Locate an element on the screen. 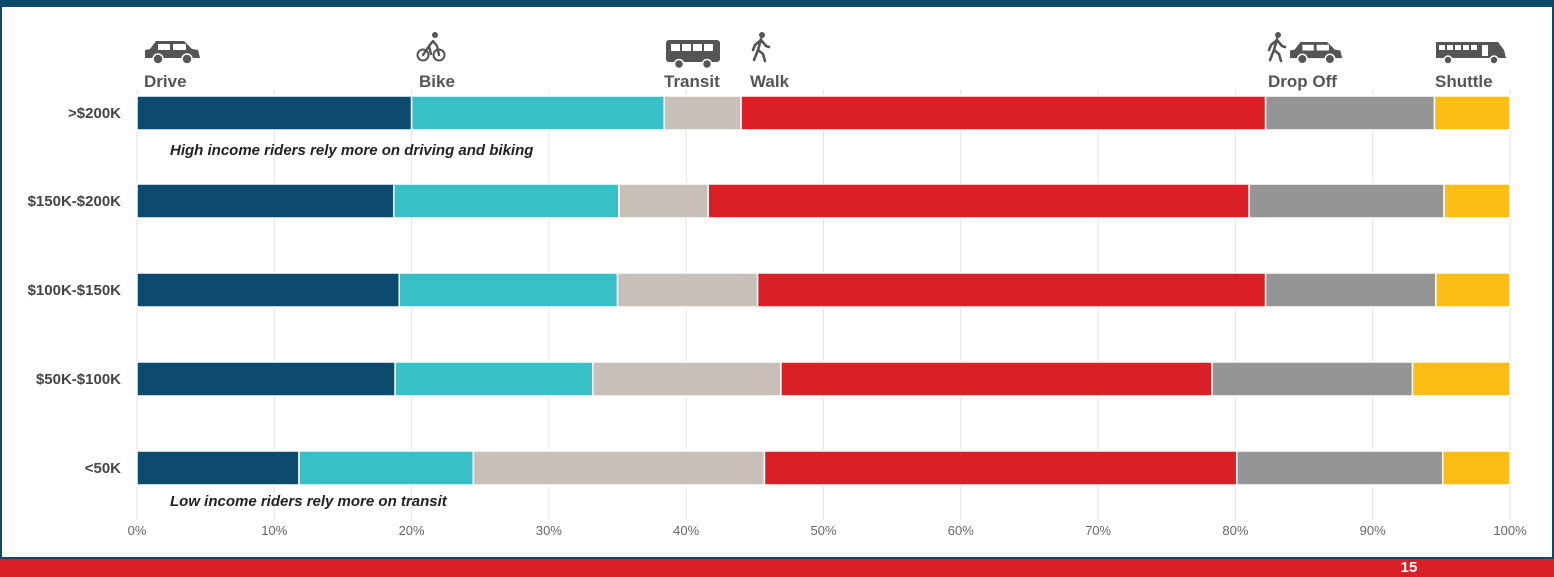  x-tick-label: 80% is located at coordinates (1235, 530).